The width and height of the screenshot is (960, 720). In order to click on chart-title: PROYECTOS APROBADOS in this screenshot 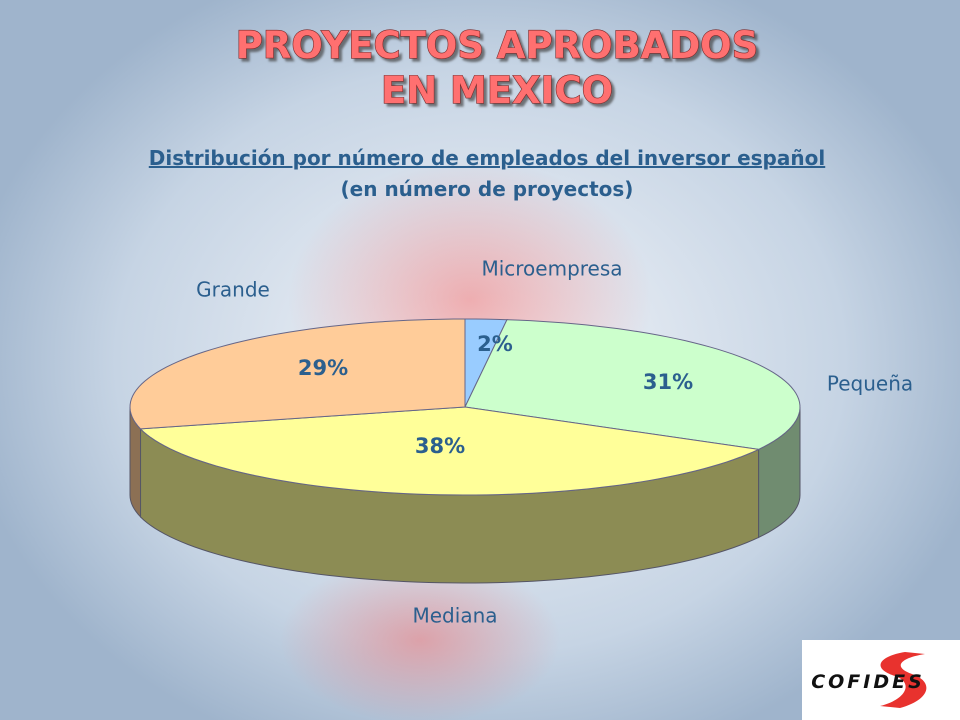, I will do `click(497, 45)`.